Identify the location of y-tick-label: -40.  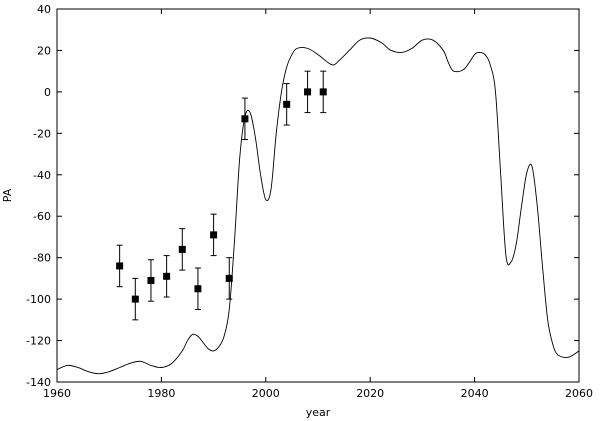
(42, 175).